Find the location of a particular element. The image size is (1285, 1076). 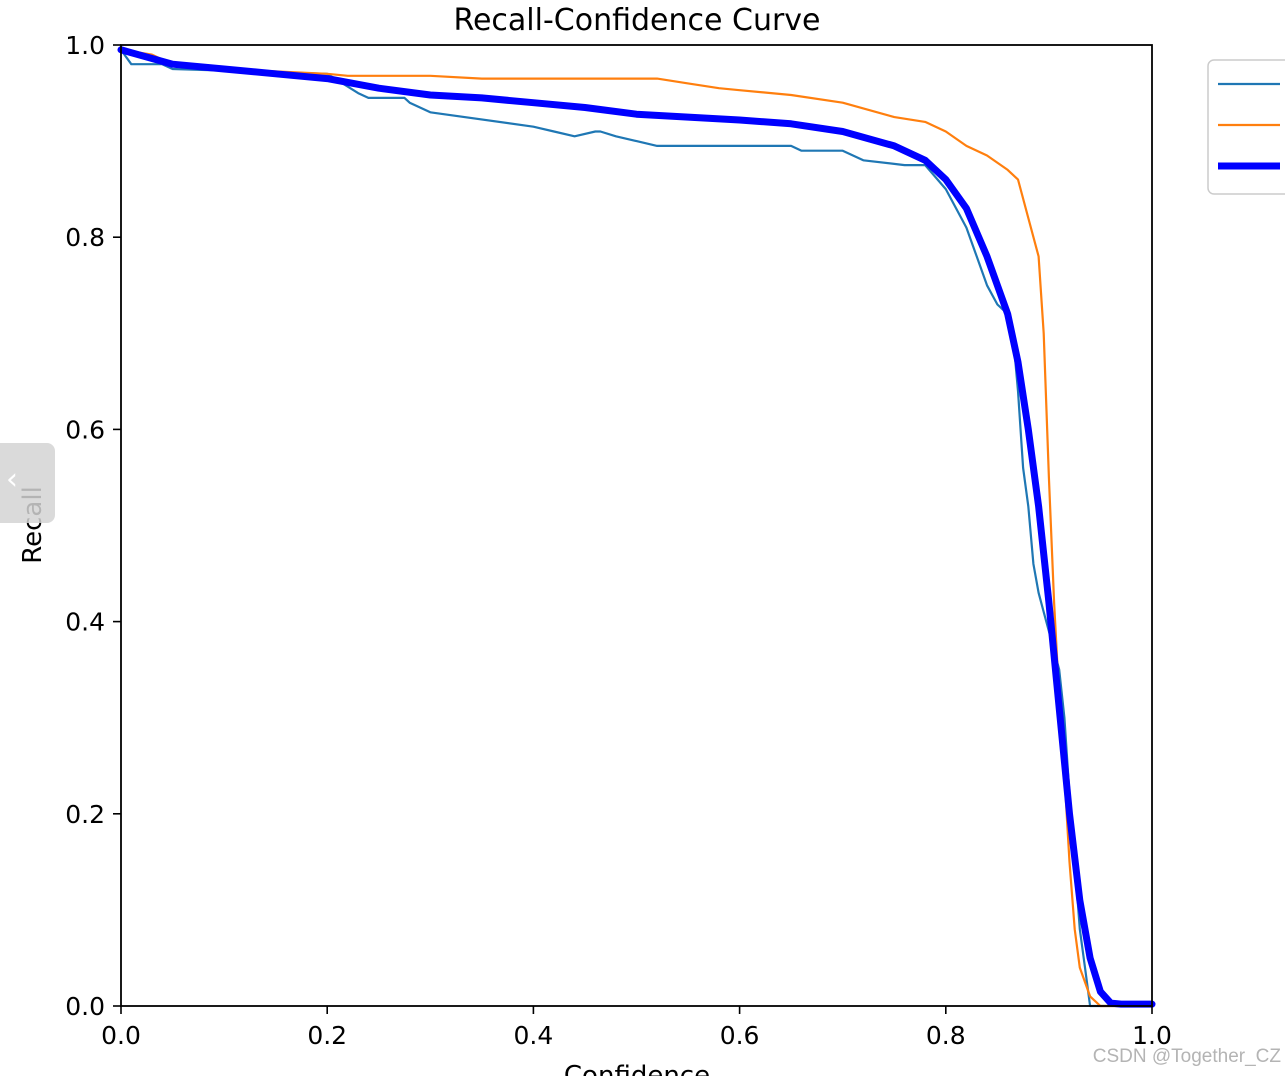

legend-box is located at coordinates (1246, 127).